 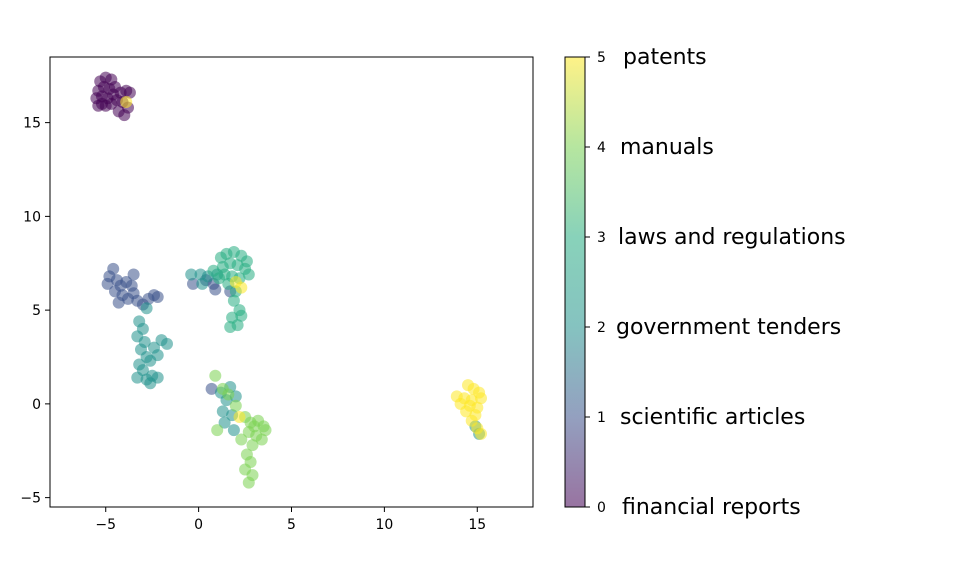 I want to click on y-tick-label: −5, so click(x=30, y=499).